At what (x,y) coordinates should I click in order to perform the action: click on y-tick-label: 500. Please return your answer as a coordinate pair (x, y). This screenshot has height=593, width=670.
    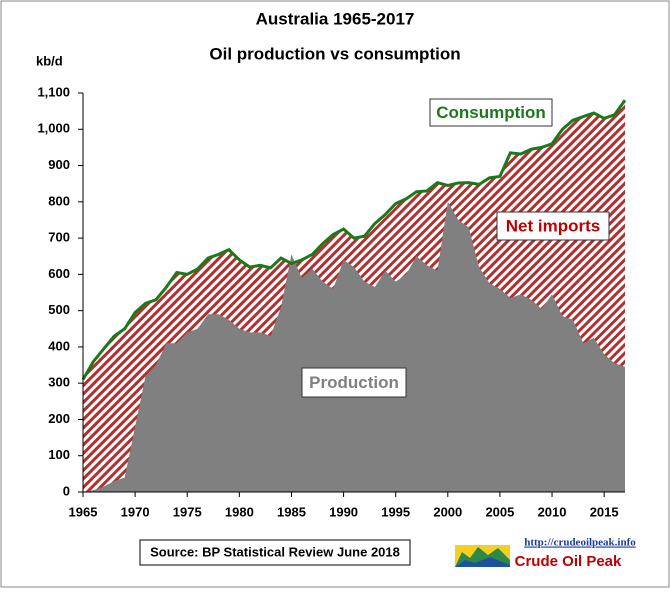
    Looking at the image, I should click on (59, 309).